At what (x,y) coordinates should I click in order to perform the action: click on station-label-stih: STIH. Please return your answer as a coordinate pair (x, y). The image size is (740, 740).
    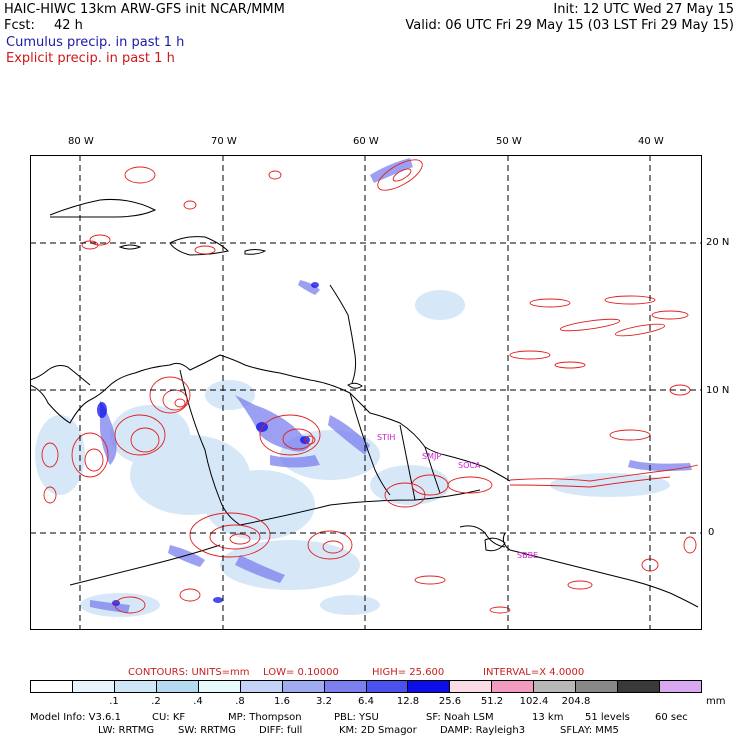
    Looking at the image, I should click on (386, 437).